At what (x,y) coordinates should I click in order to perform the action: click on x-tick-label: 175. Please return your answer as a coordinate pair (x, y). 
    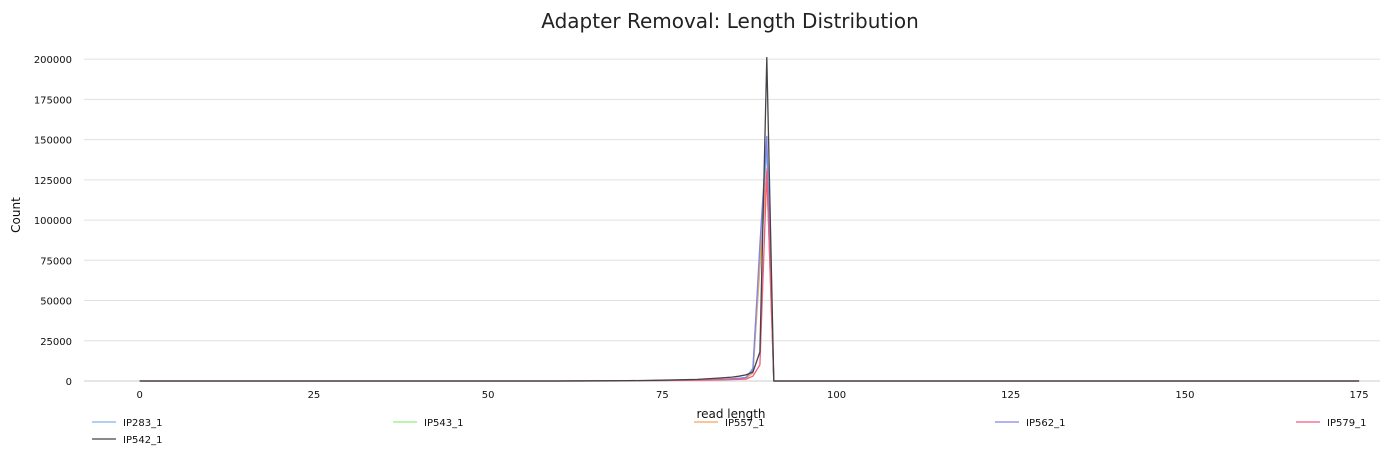
    Looking at the image, I should click on (1359, 395).